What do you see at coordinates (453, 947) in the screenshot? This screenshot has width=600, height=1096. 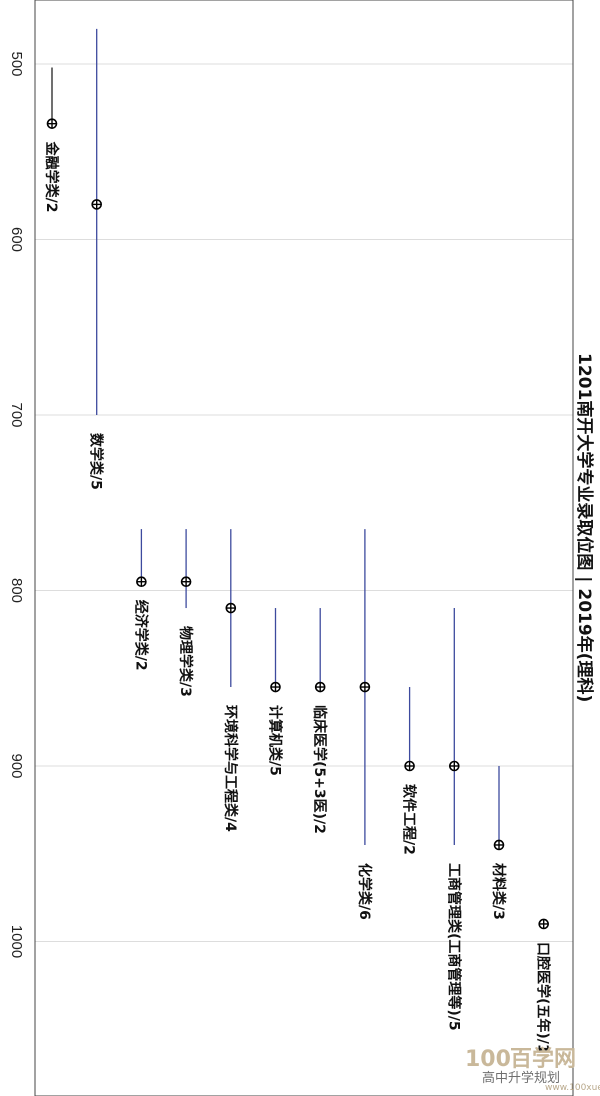 I see `category-label: 工商管理类(工商管理等)/5` at bounding box center [453, 947].